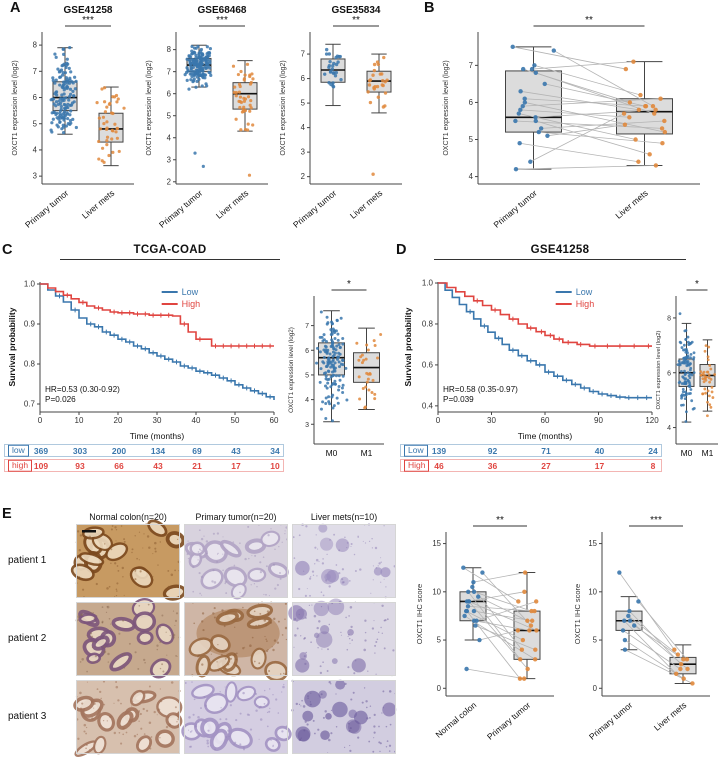 This screenshot has height=758, width=723. I want to click on risk-count: 92, so click(492, 450).